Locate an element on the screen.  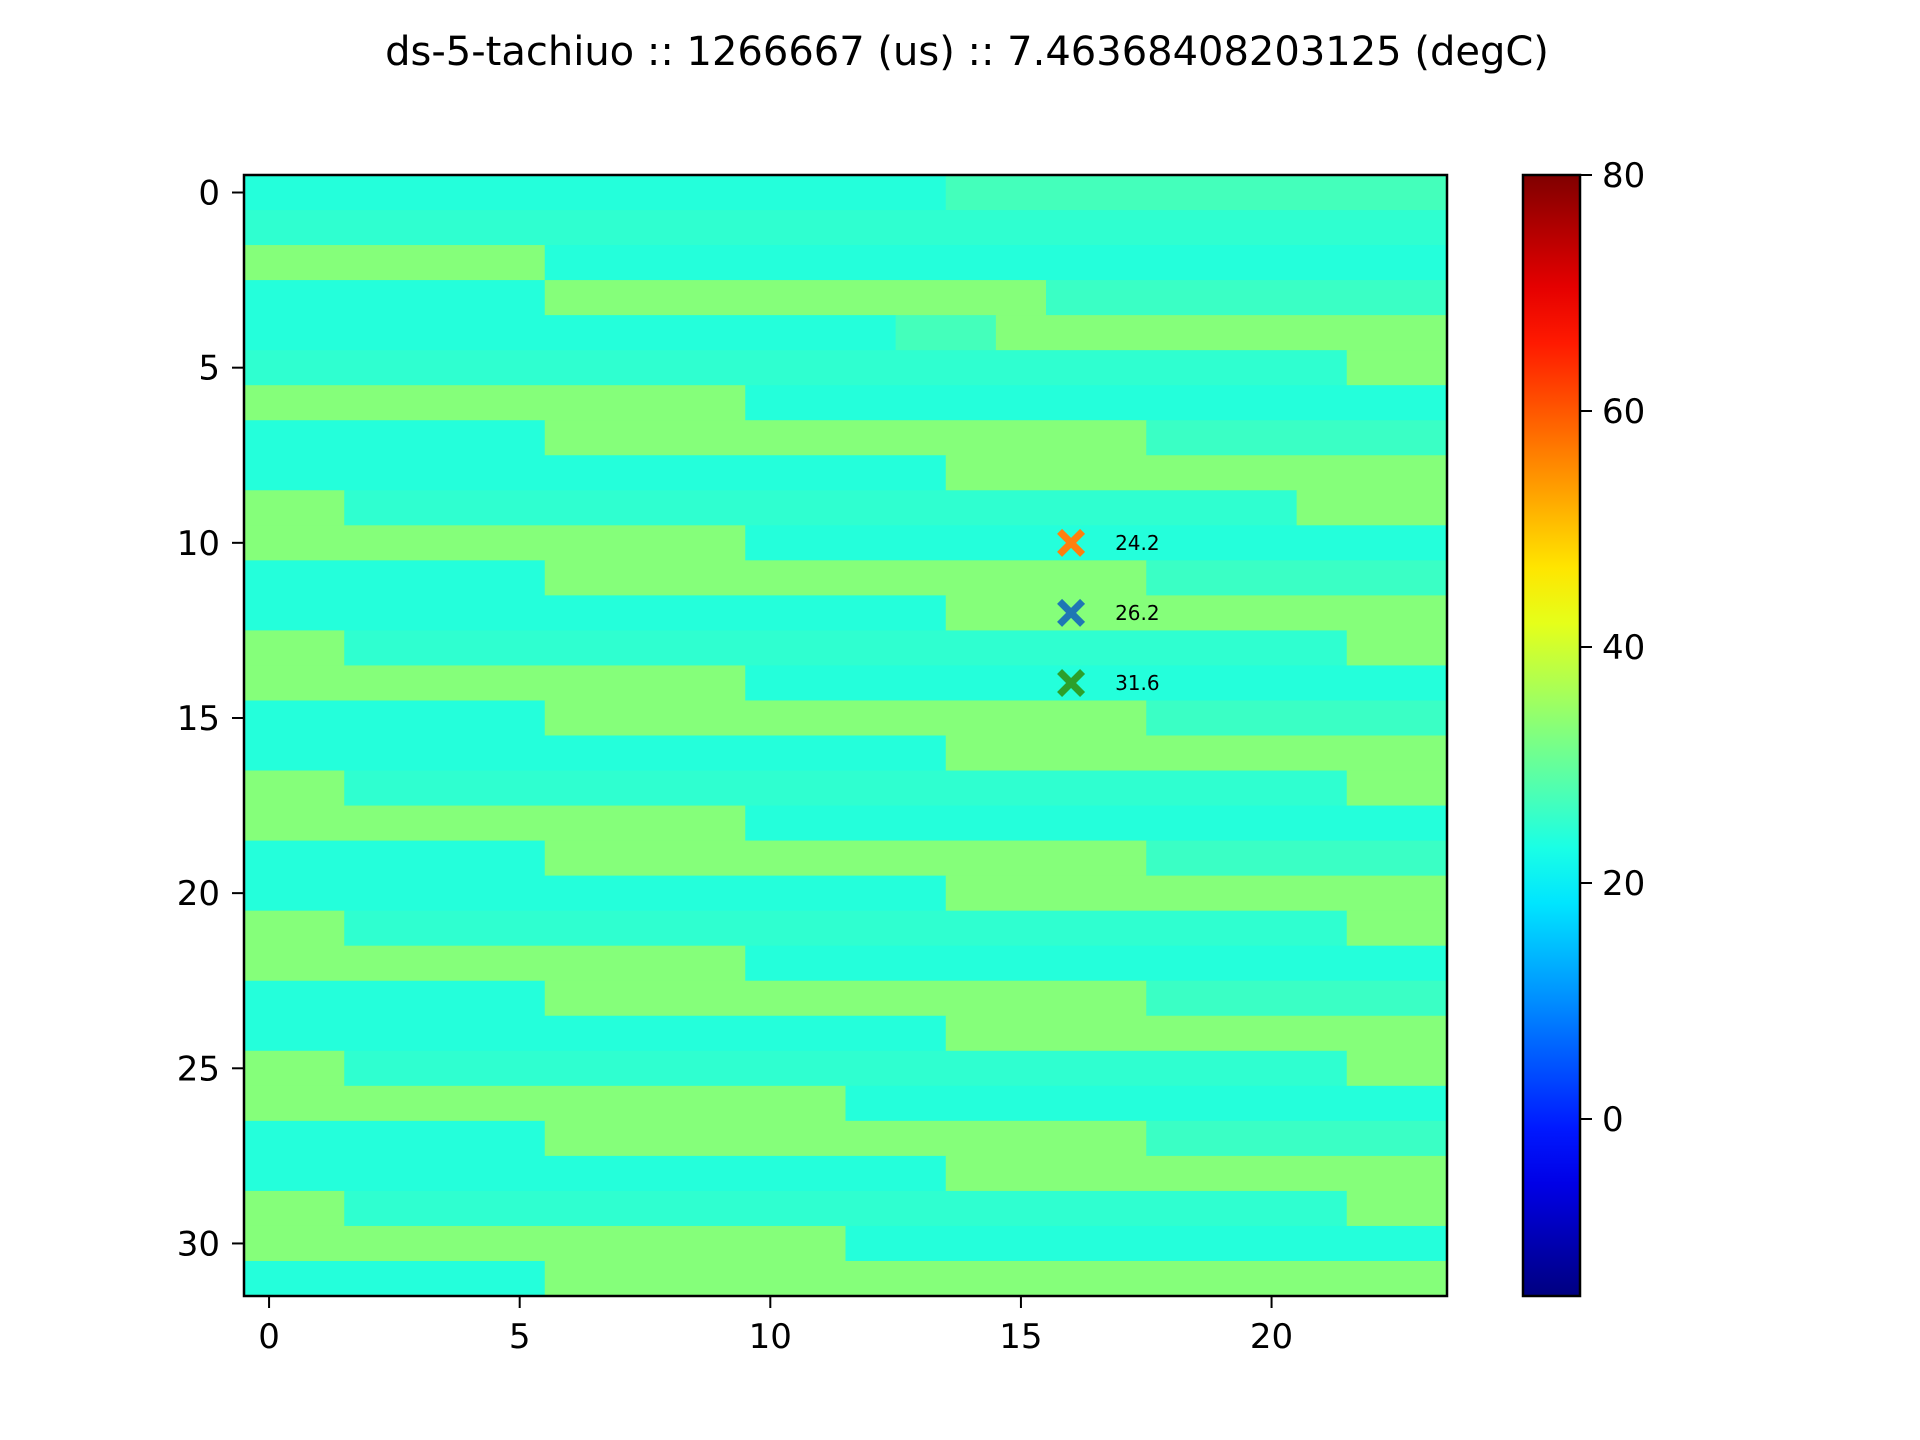
y-tick-label: 5 is located at coordinates (209, 369).